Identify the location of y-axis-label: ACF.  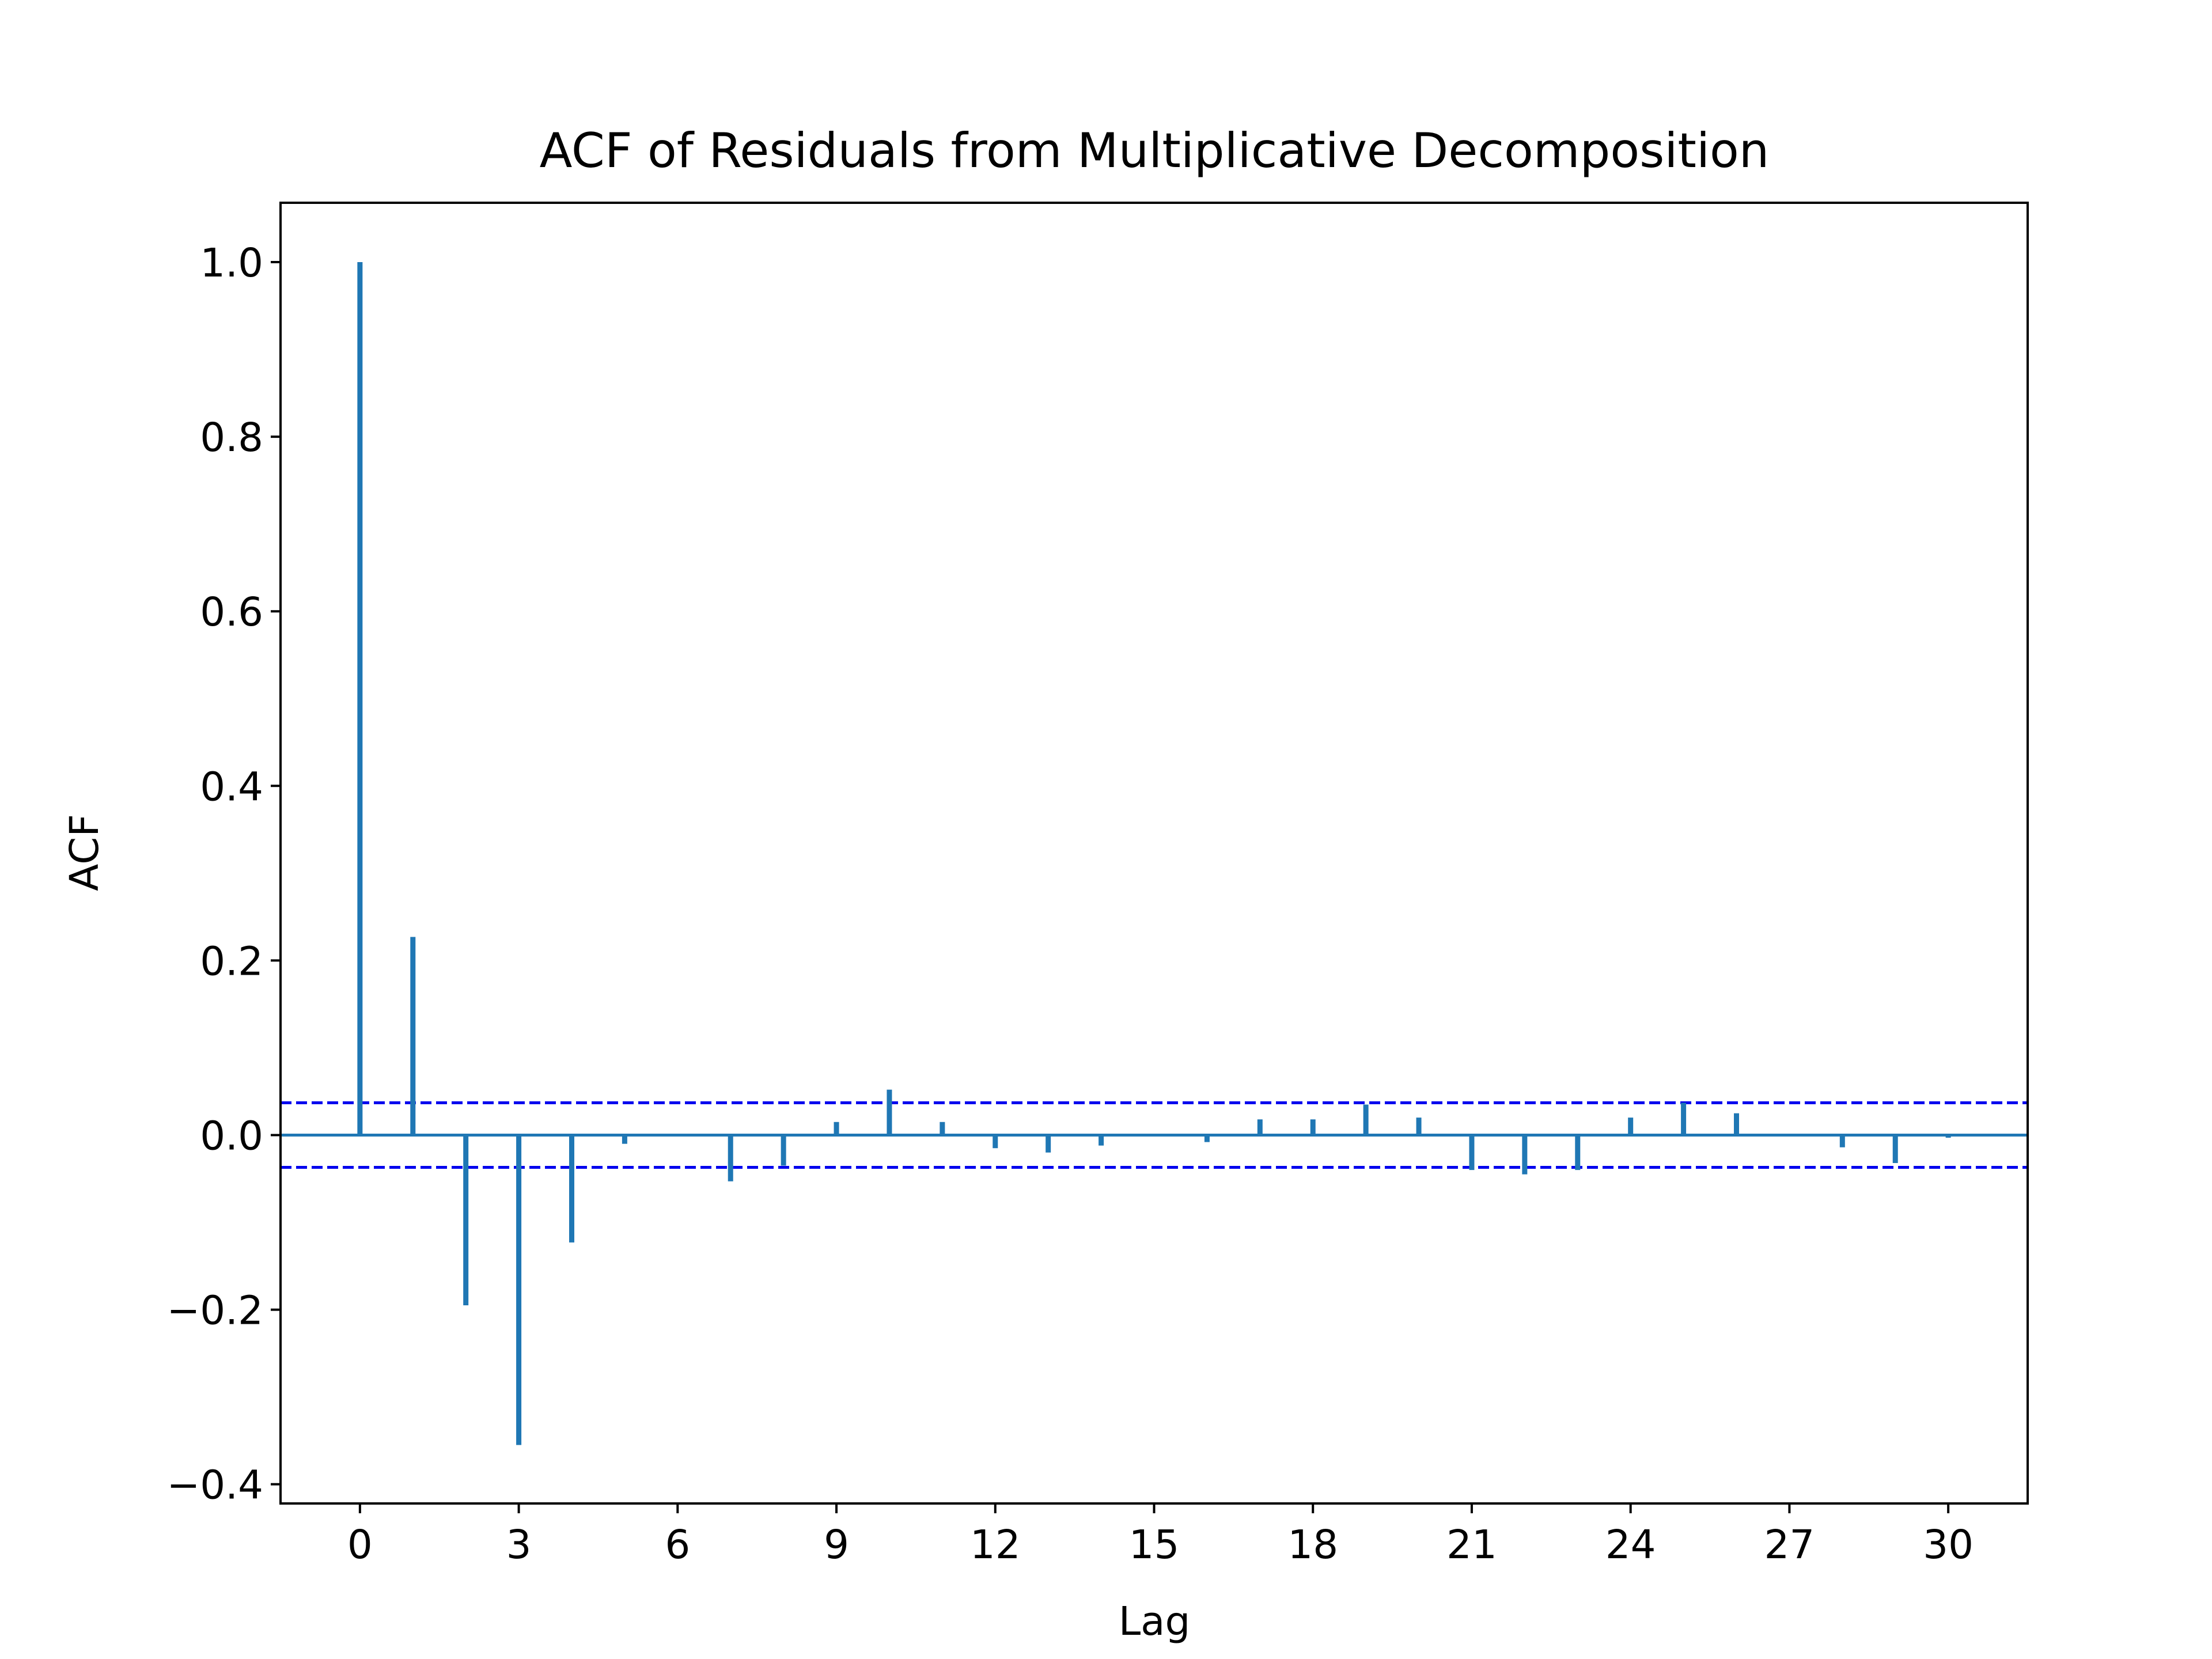
(85, 852).